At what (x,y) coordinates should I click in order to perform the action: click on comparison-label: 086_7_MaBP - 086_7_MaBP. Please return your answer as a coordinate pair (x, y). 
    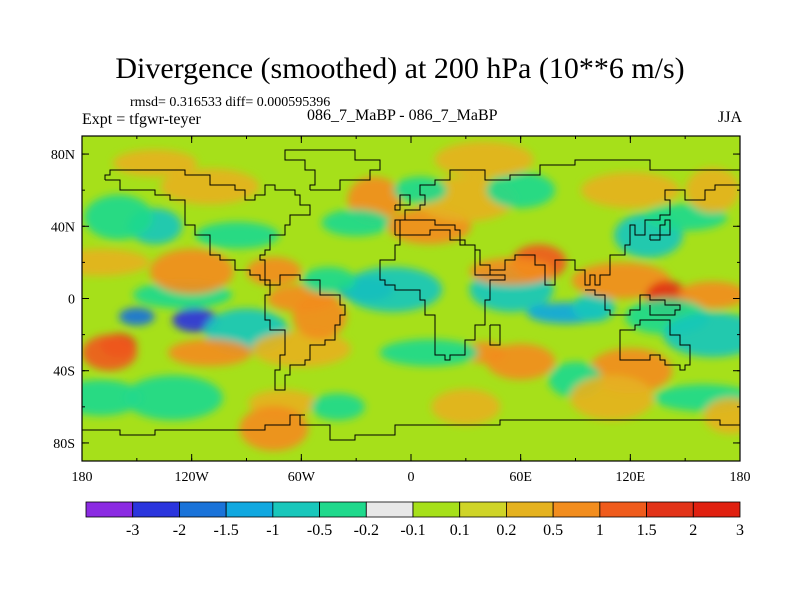
    Looking at the image, I should click on (402, 115).